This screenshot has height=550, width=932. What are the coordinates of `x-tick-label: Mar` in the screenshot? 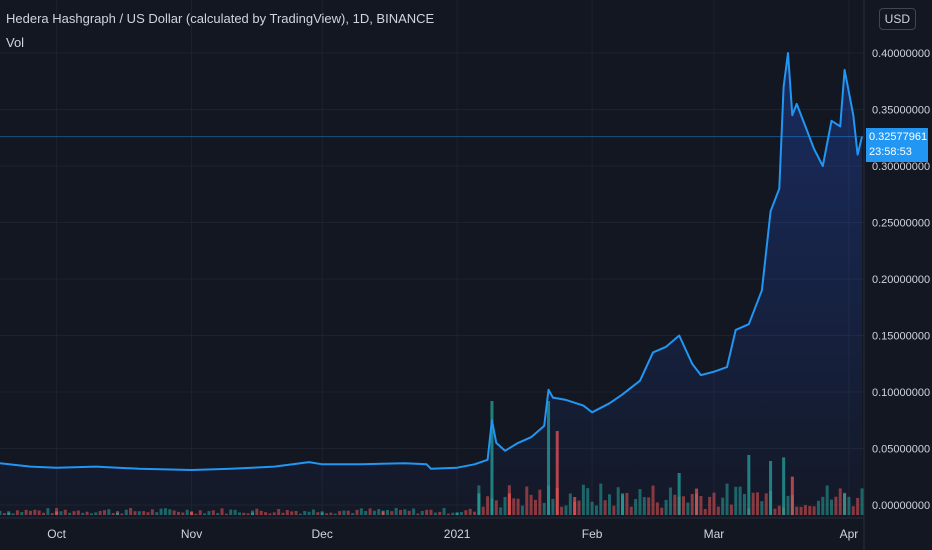 It's located at (714, 534).